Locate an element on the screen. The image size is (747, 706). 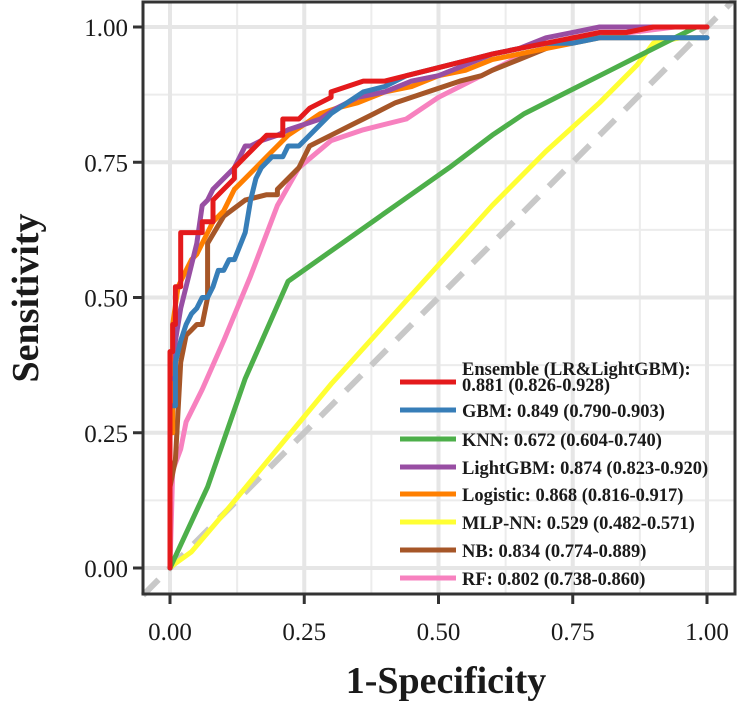
x-tick-label-4: 1.00 is located at coordinates (707, 632).